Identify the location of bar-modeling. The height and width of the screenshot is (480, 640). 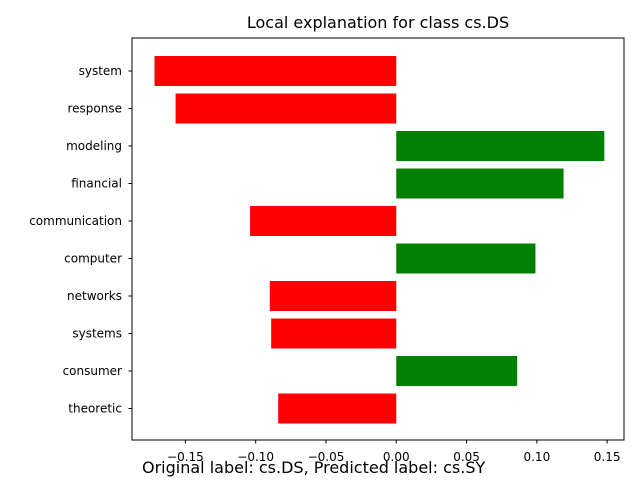
(500, 146).